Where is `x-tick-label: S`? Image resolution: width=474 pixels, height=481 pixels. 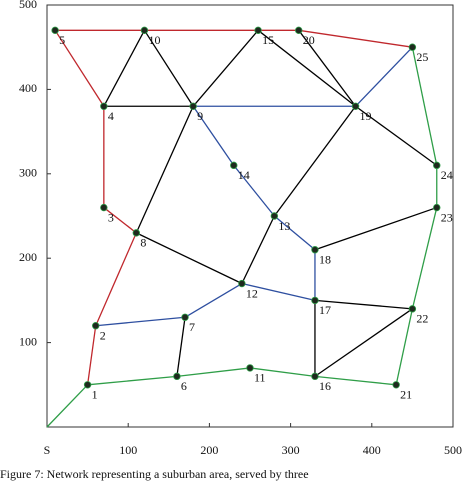 x-tick-label: S is located at coordinates (47, 450).